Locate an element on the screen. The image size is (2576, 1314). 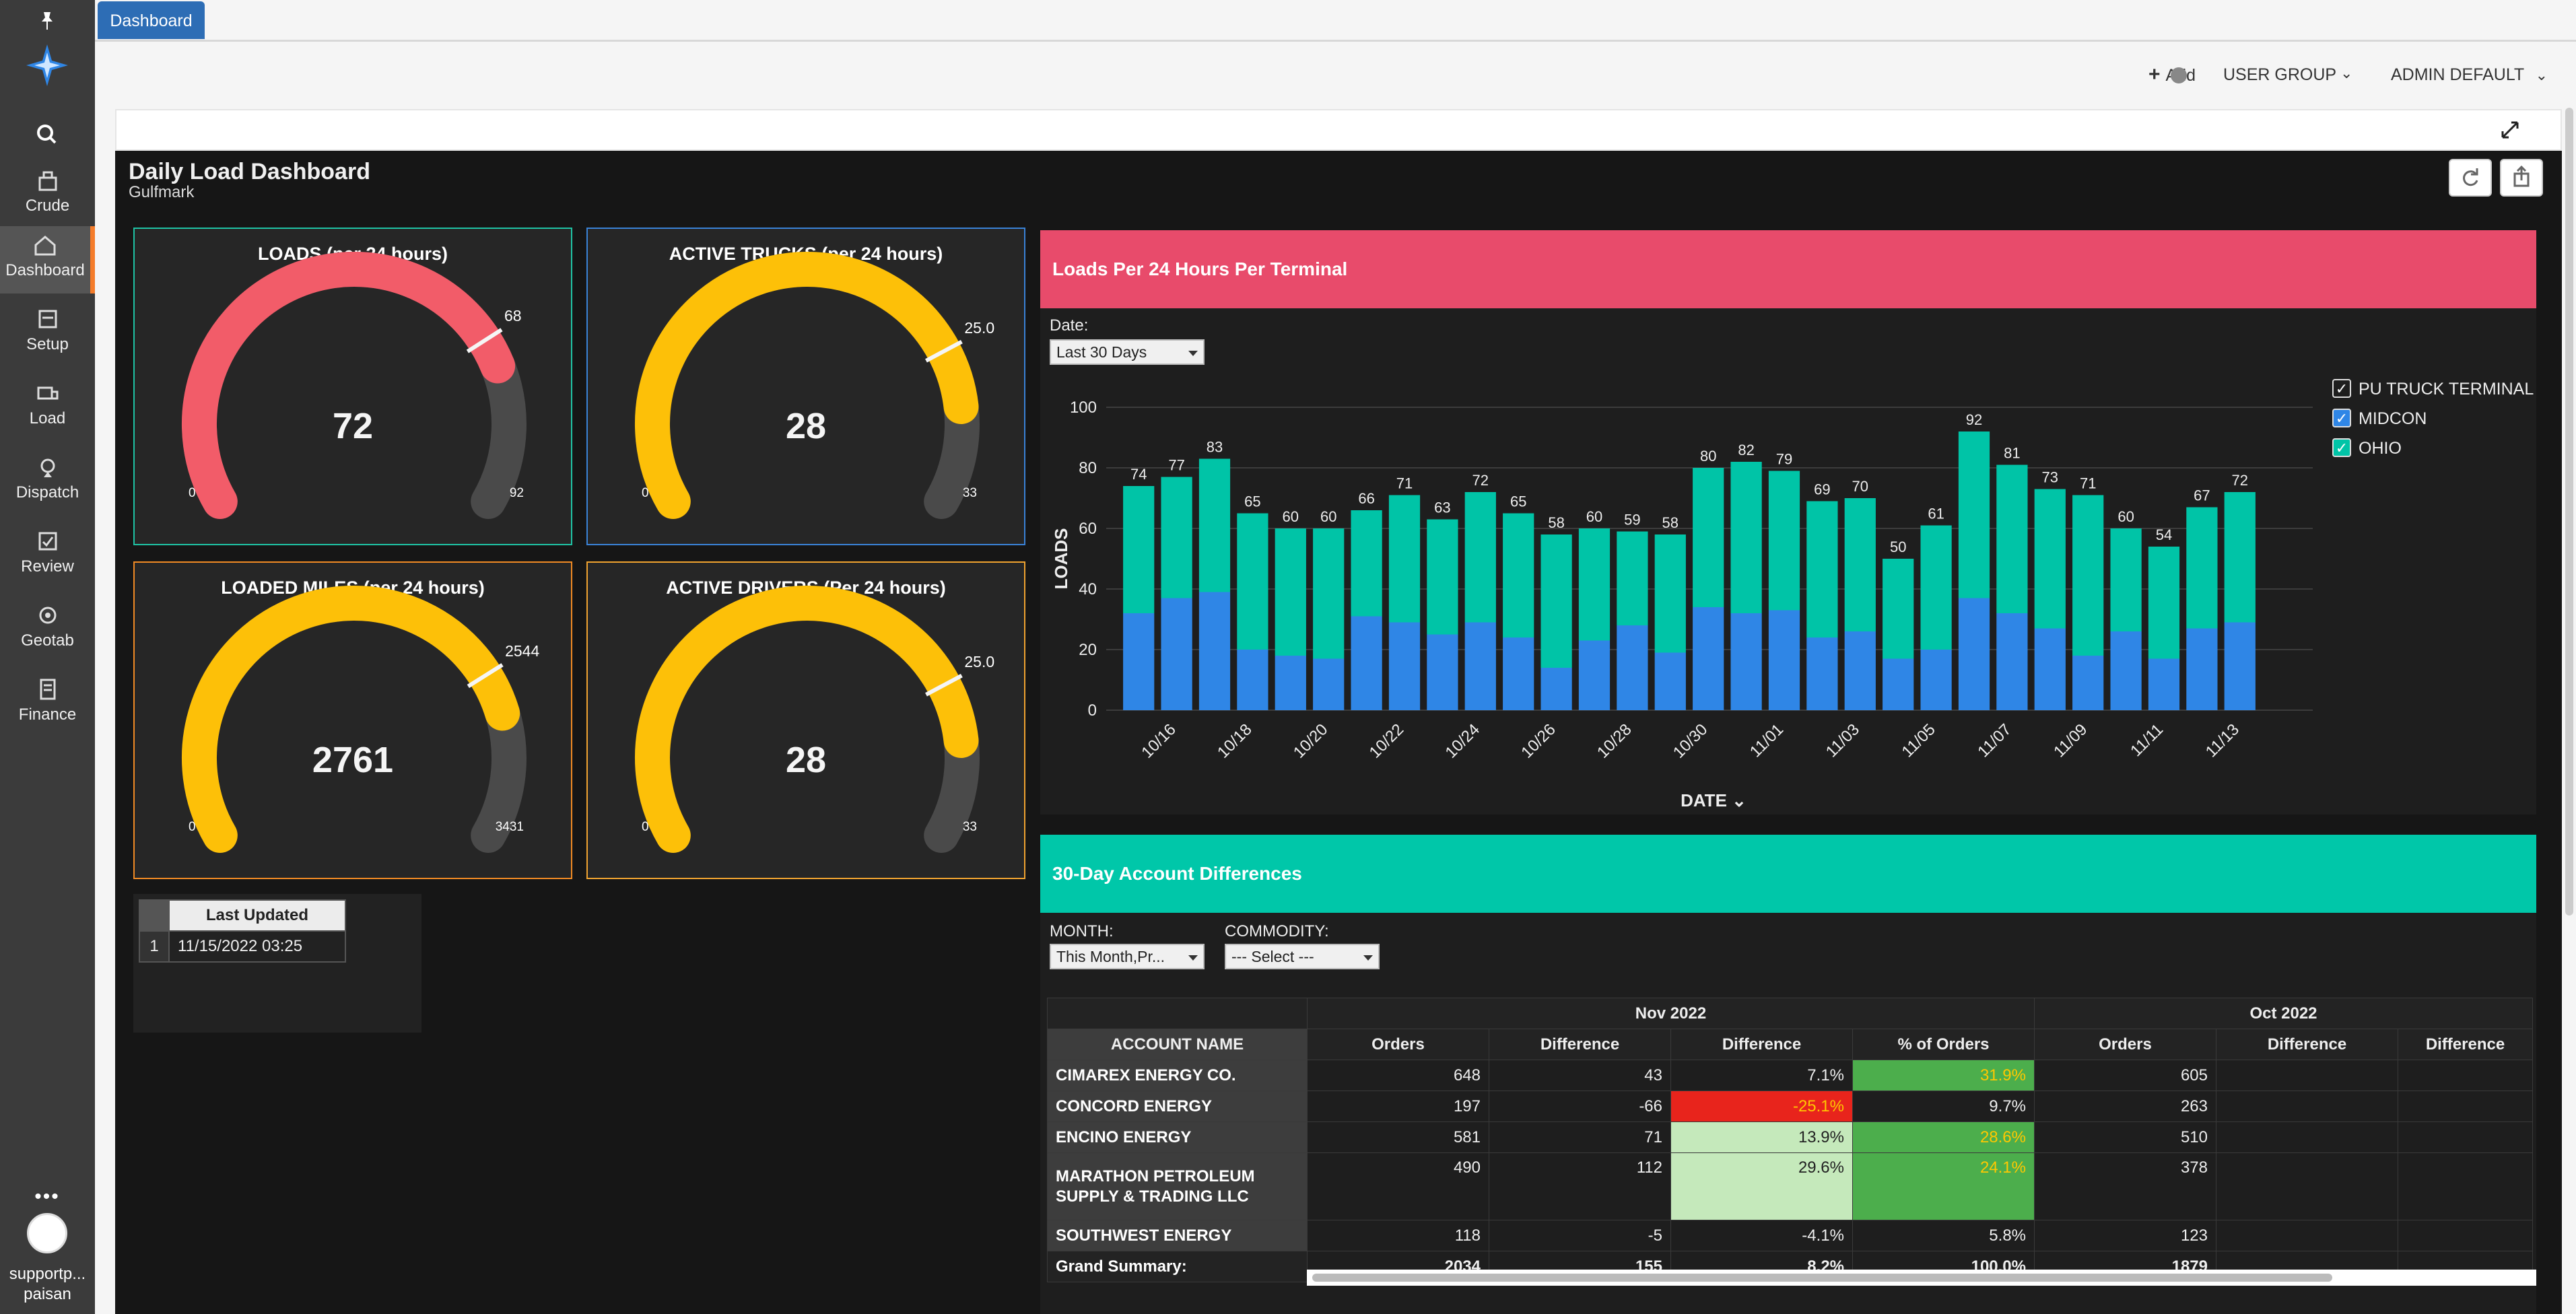
col-orders: Orders is located at coordinates (1398, 1044).